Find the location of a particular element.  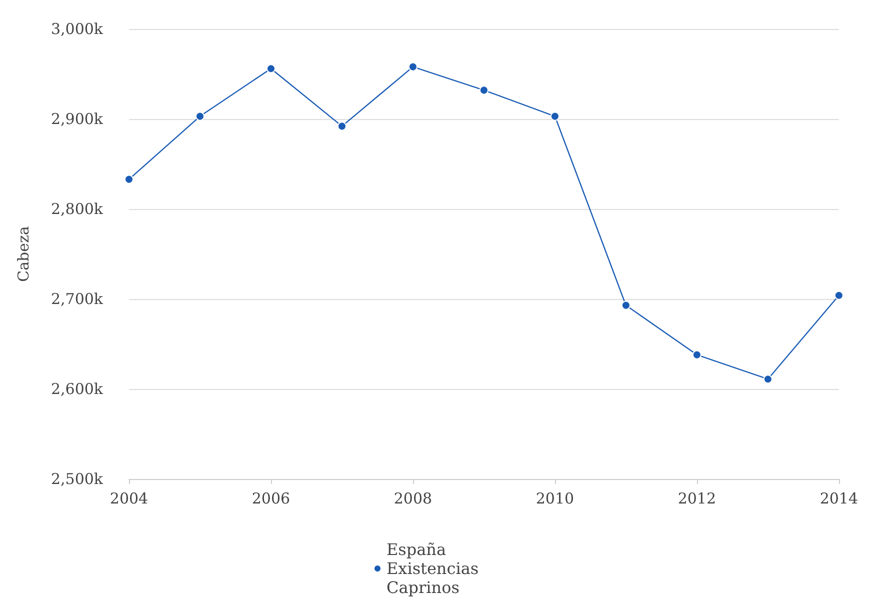

x-tick-label: 2006 is located at coordinates (271, 499).